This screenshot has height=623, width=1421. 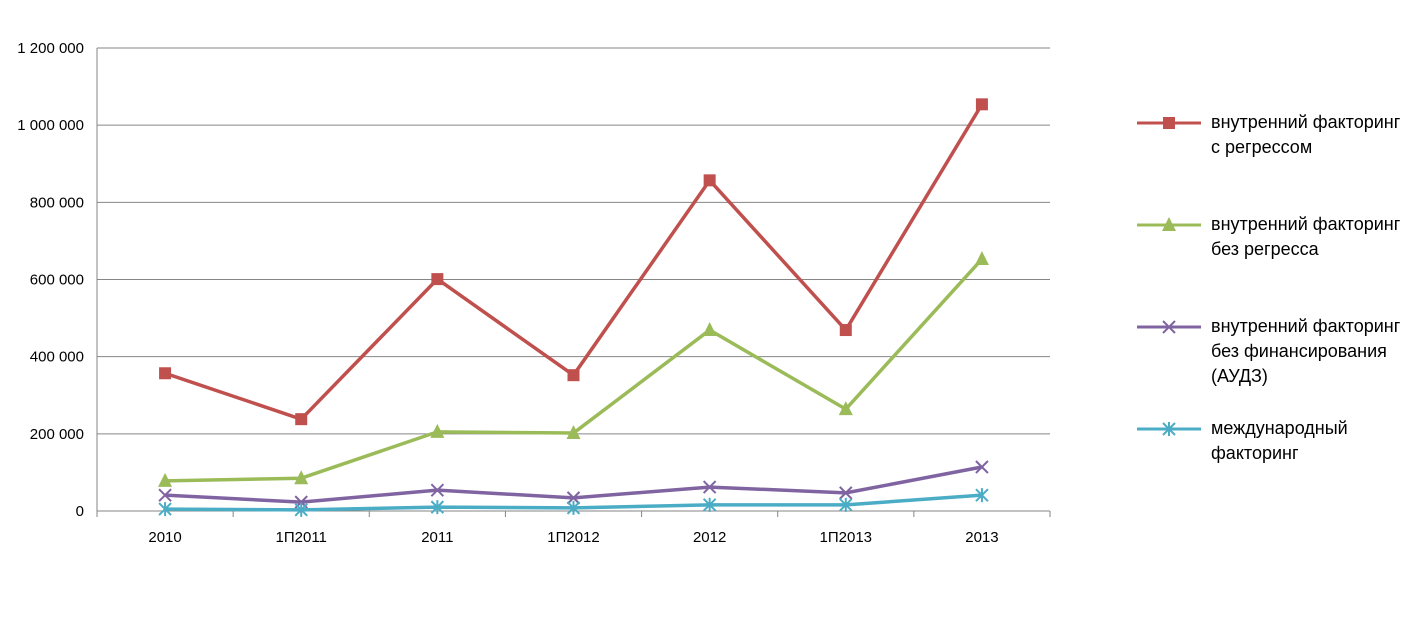 I want to click on y-tick-label: 1 000 000, so click(x=50, y=125).